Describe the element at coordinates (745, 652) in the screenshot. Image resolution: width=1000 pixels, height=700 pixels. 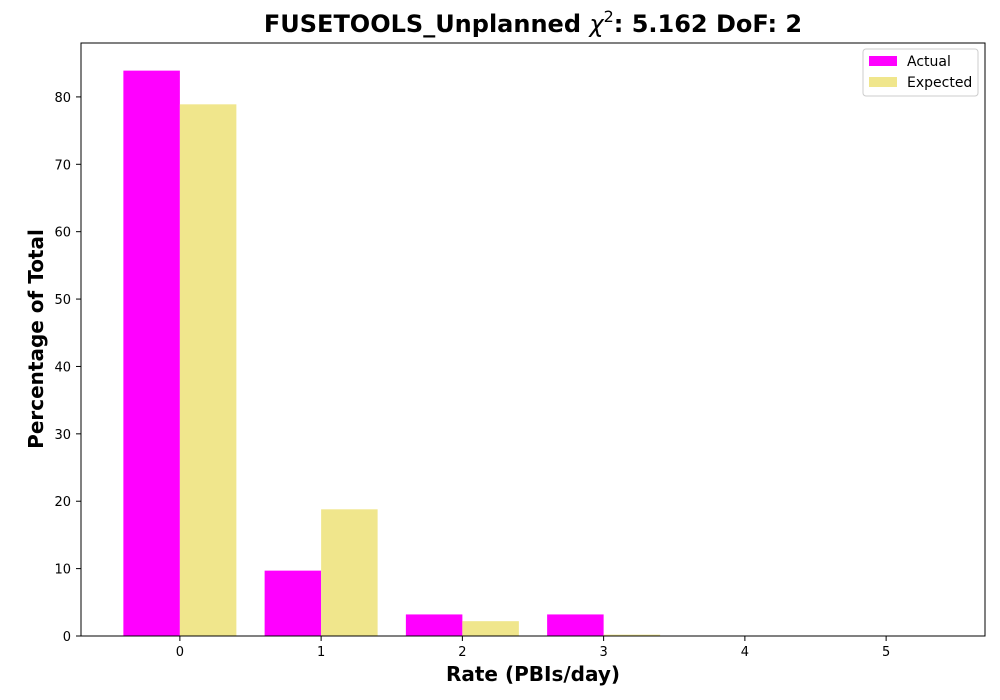
I see `x-tick-label-4: 4` at that location.